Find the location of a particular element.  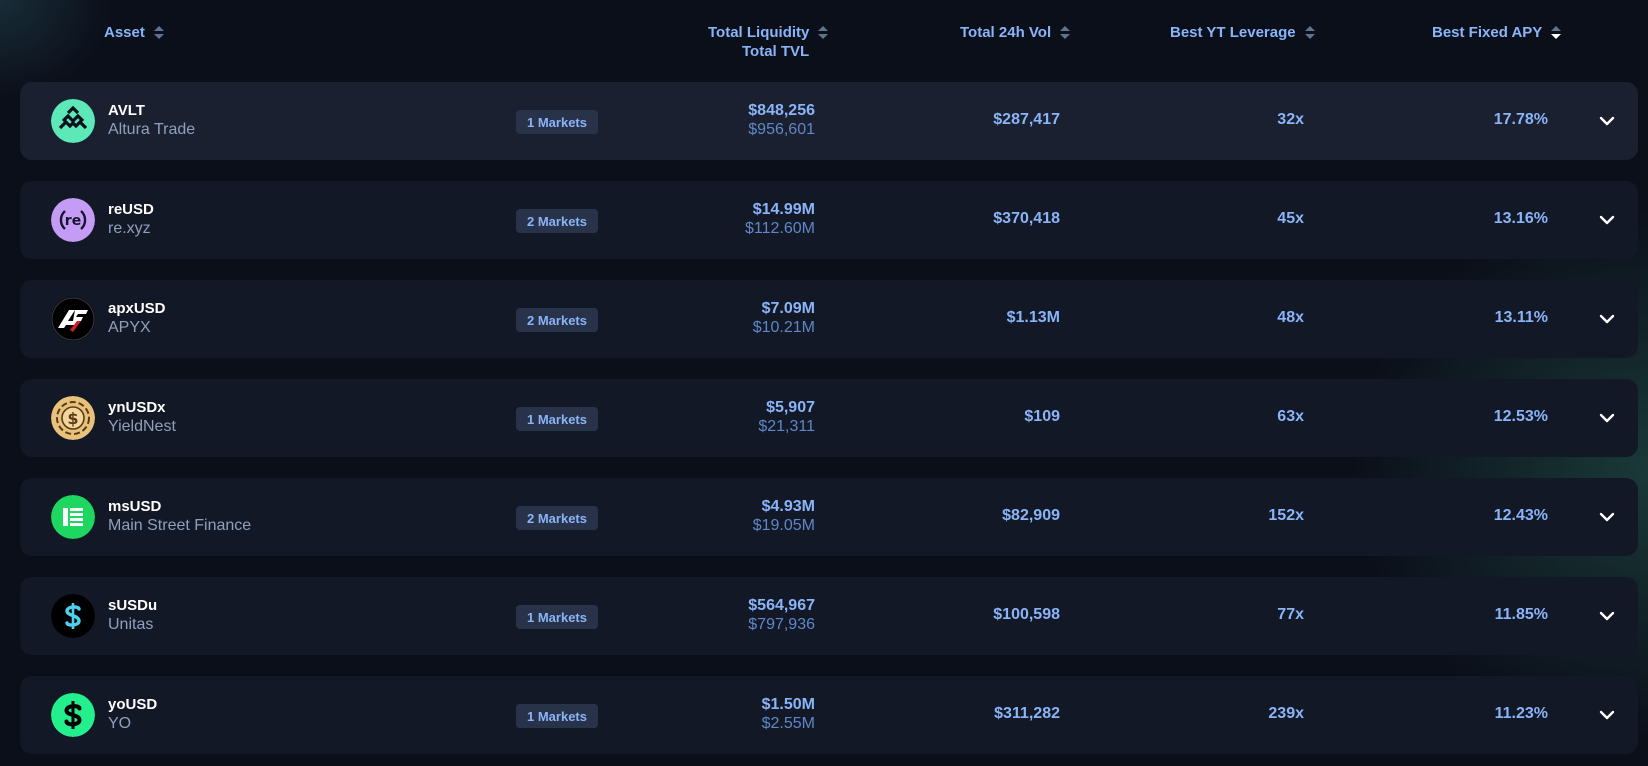

total-24h-volume: $1.13M is located at coordinates (1033, 317).